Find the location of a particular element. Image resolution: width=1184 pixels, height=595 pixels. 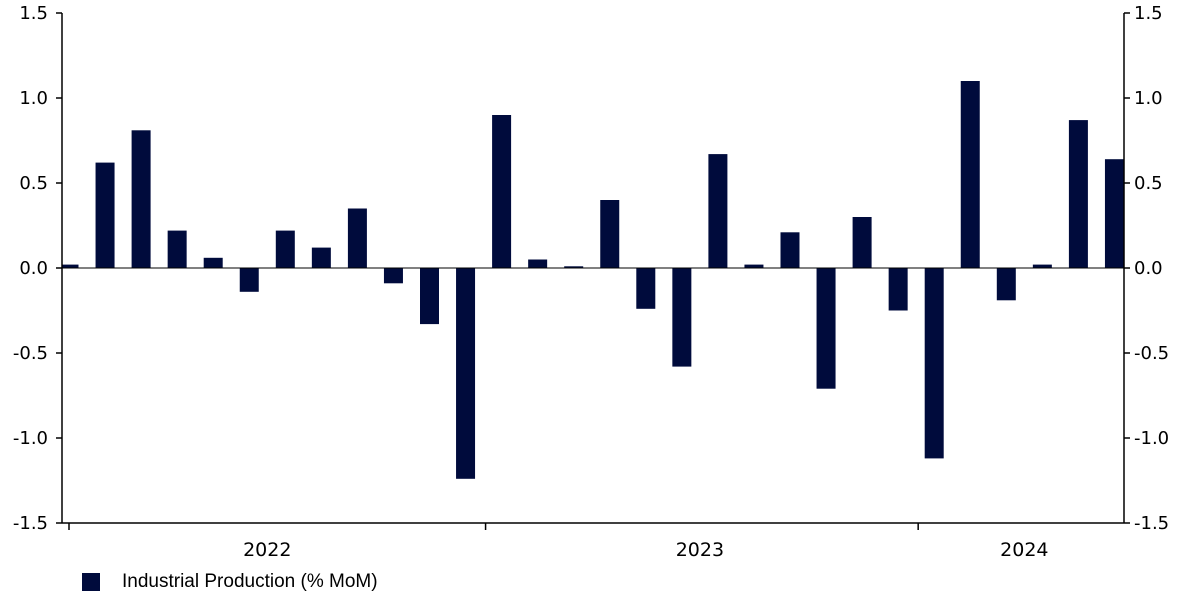

left-tick-label: -0.5 is located at coordinates (30, 353).